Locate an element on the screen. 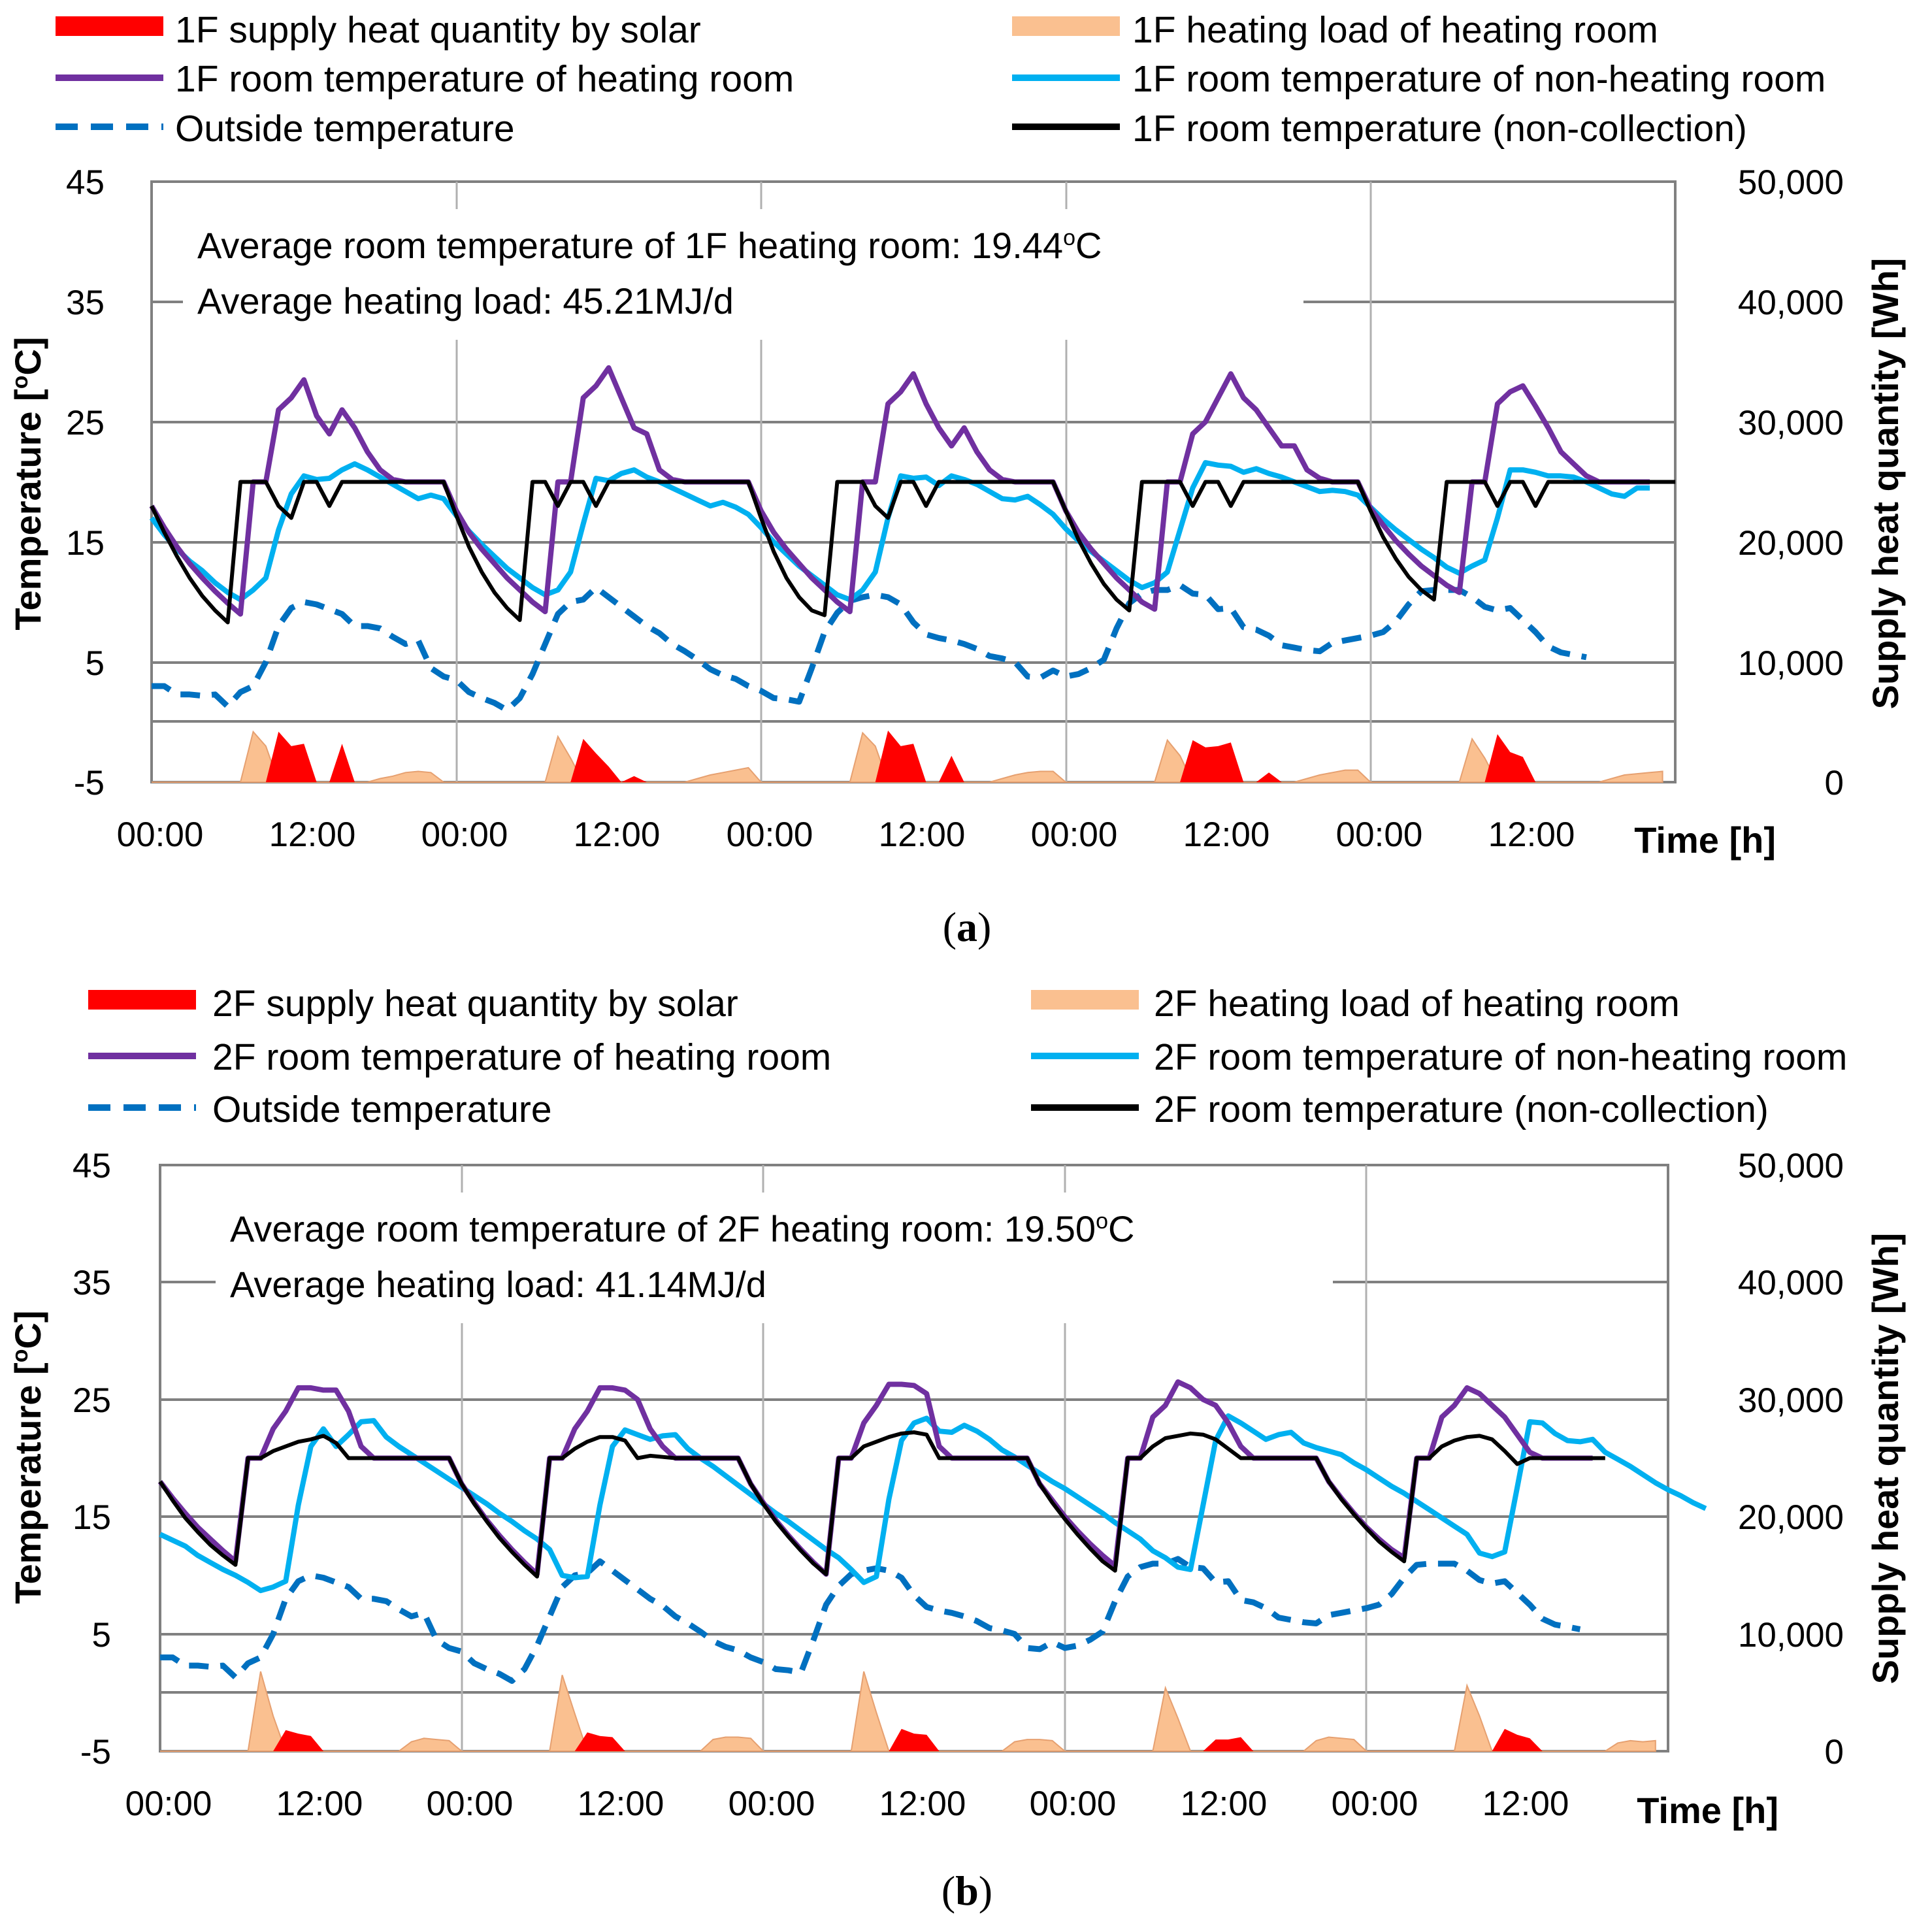  y-right-axis-label-a: Supply heat quantity [Wh] is located at coordinates (1885, 484).